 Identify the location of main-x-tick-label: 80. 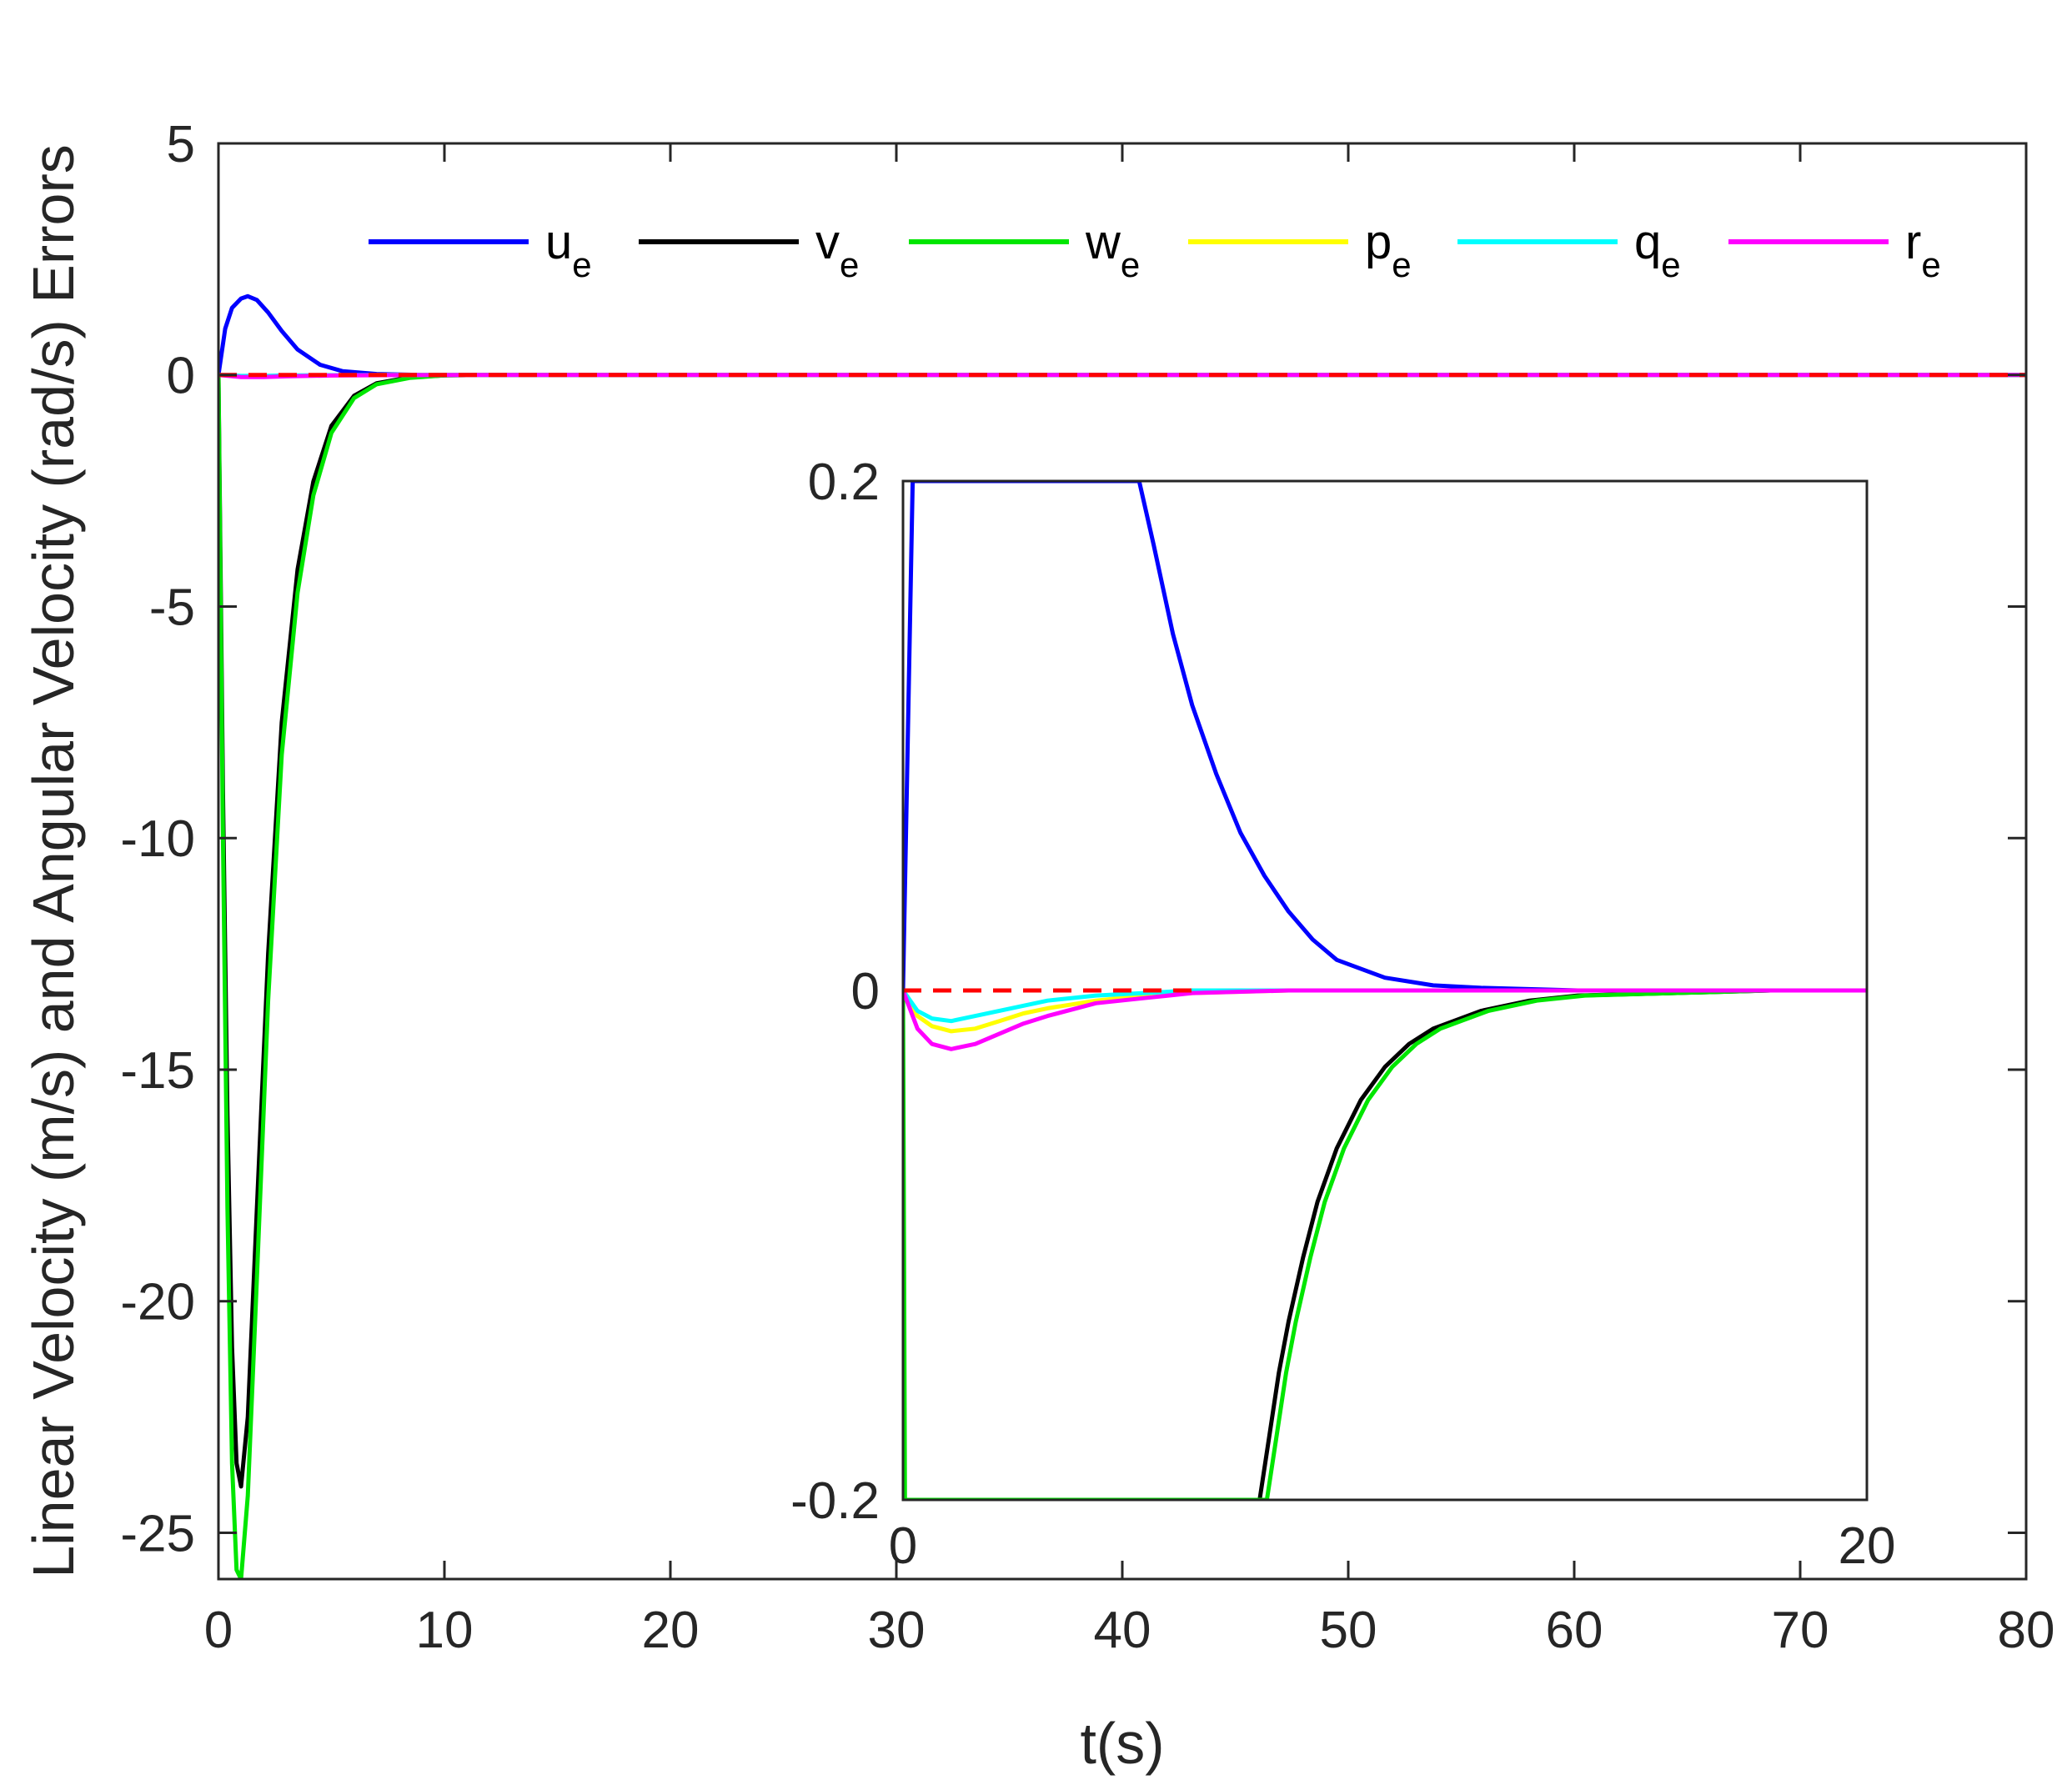
(2026, 1630).